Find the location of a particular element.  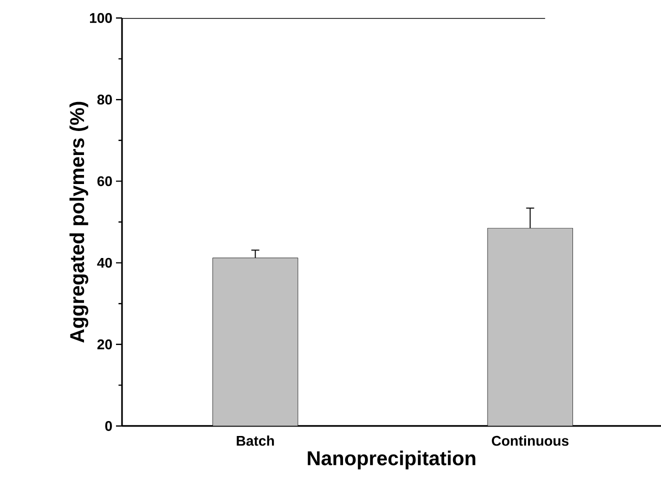

y-tick-label: 20 is located at coordinates (104, 344).